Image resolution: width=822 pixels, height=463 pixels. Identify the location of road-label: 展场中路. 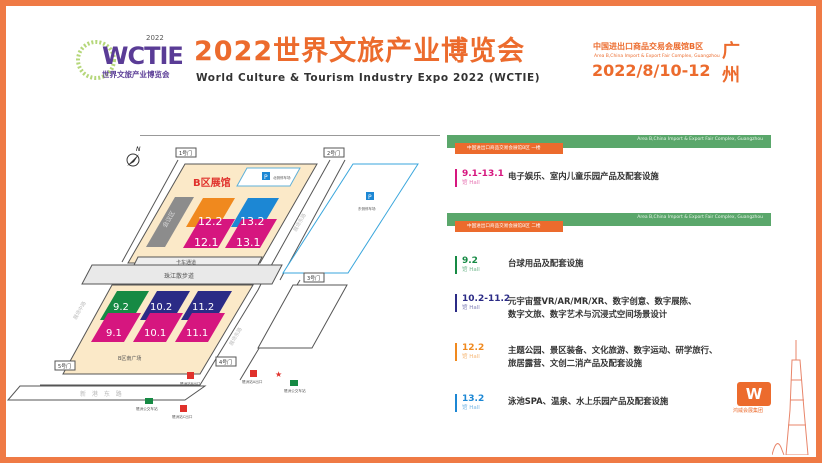
(80, 310).